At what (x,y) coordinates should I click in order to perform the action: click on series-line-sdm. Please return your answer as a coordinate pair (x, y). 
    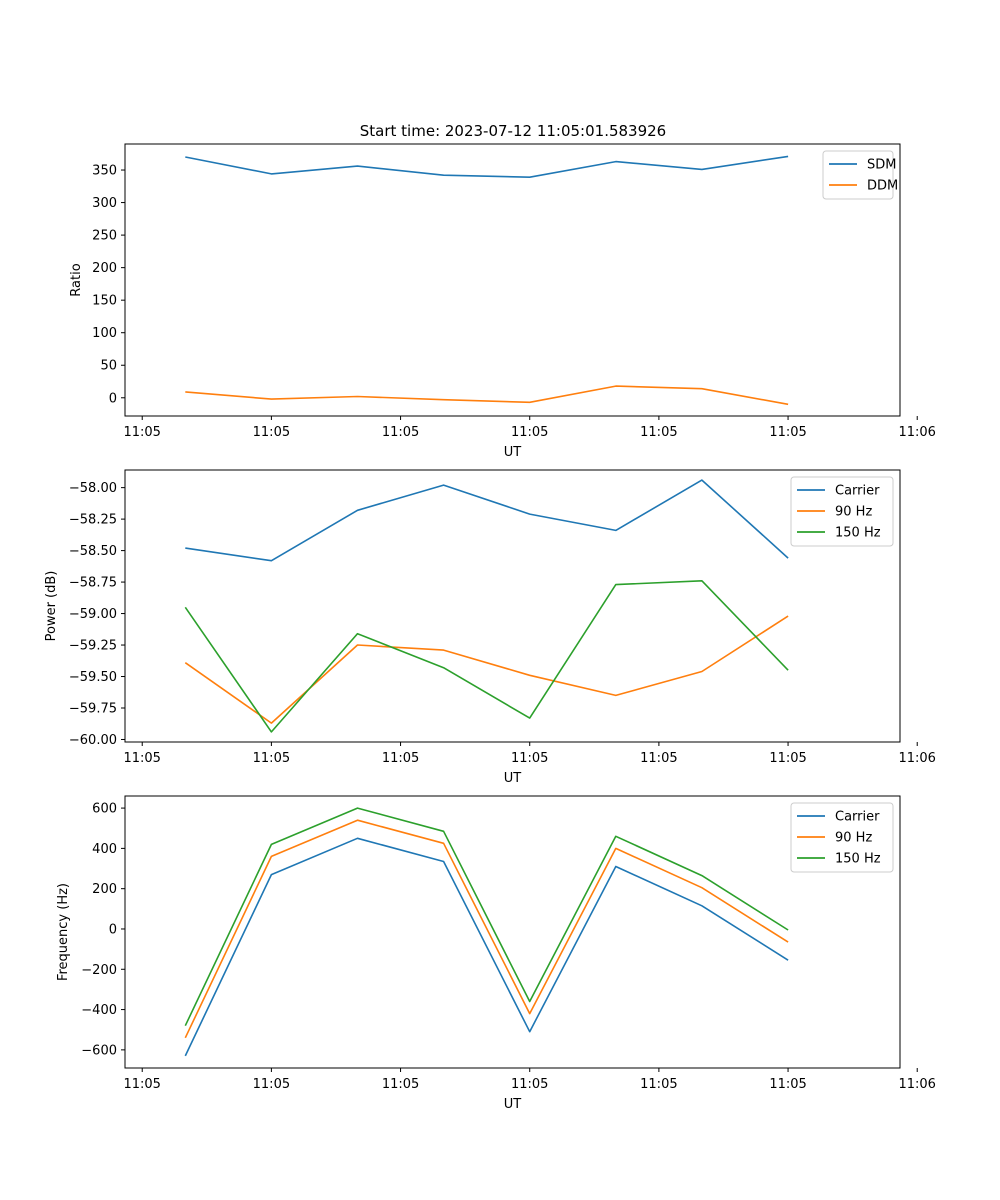
    Looking at the image, I should click on (487, 166).